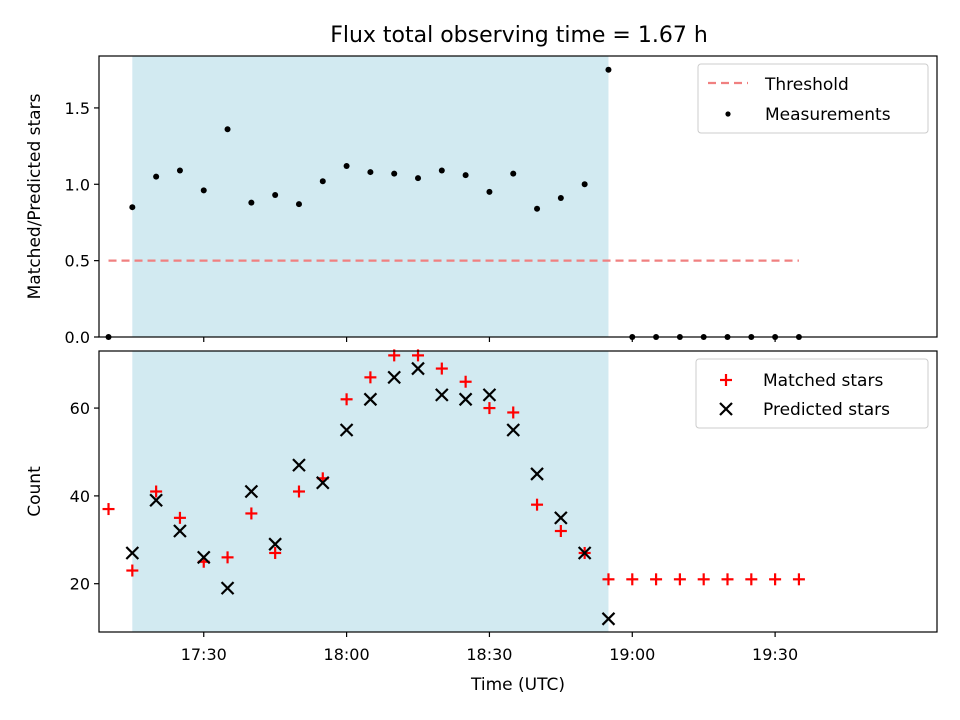  I want to click on x-tick-label: 18:30, so click(489, 654).